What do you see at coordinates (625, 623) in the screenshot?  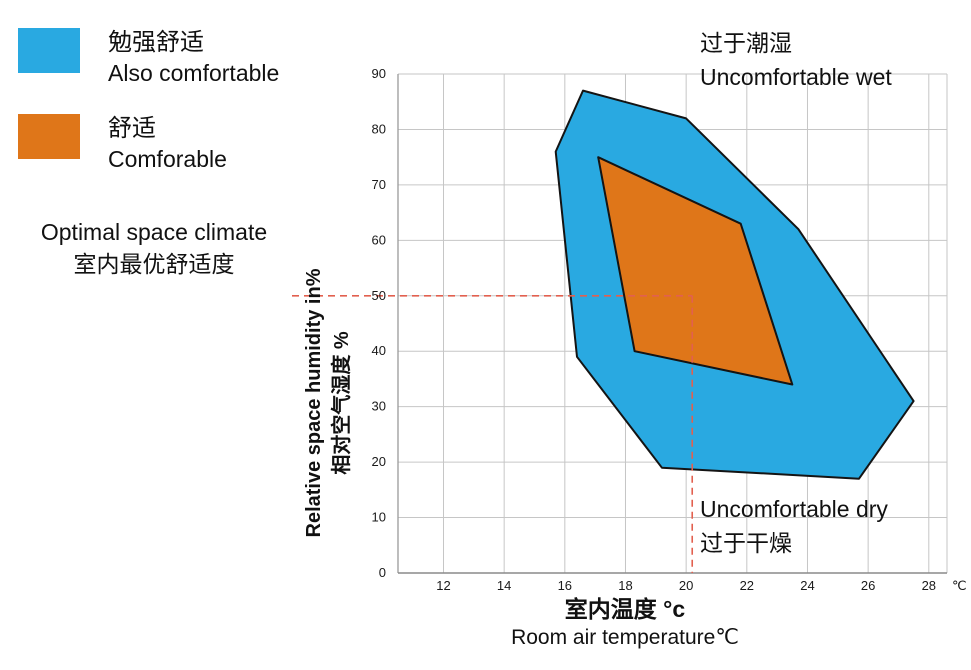 I see `x-axis-title: 室内温度 °c Room air temperature℃` at bounding box center [625, 623].